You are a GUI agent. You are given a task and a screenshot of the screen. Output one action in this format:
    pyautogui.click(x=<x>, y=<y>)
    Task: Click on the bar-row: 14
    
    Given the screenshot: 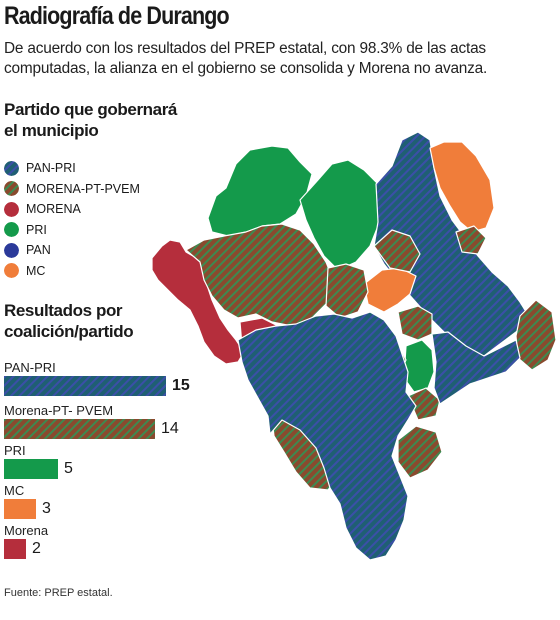 What is the action you would take?
    pyautogui.click(x=91, y=429)
    